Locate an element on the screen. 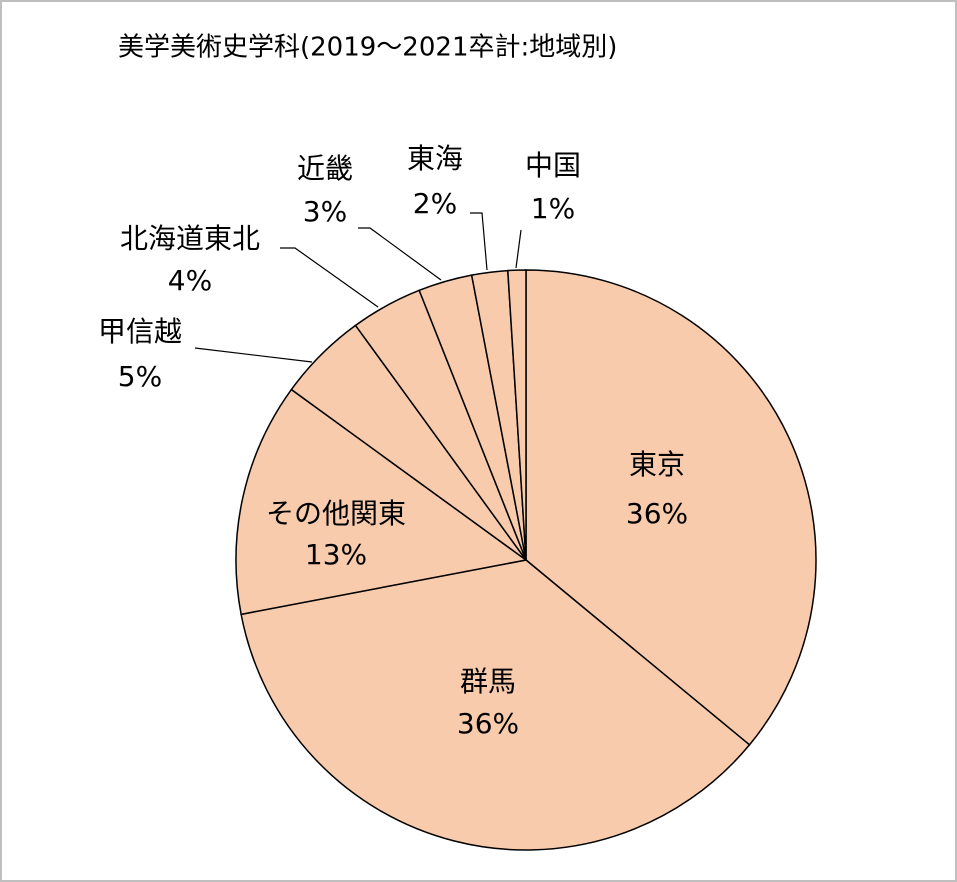 The height and width of the screenshot is (882, 957). slice-category-label: 群馬 is located at coordinates (488, 681).